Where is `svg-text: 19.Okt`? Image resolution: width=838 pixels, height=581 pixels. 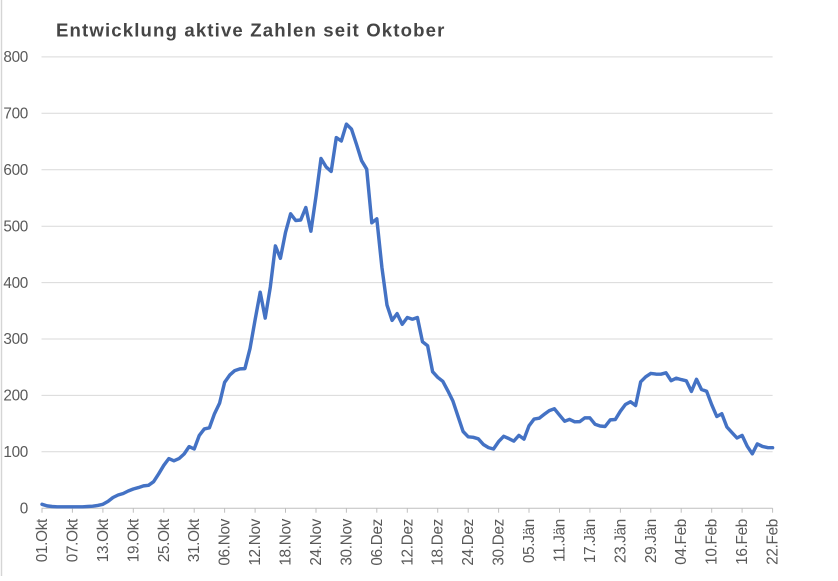
svg-text: 19.Okt is located at coordinates (133, 540).